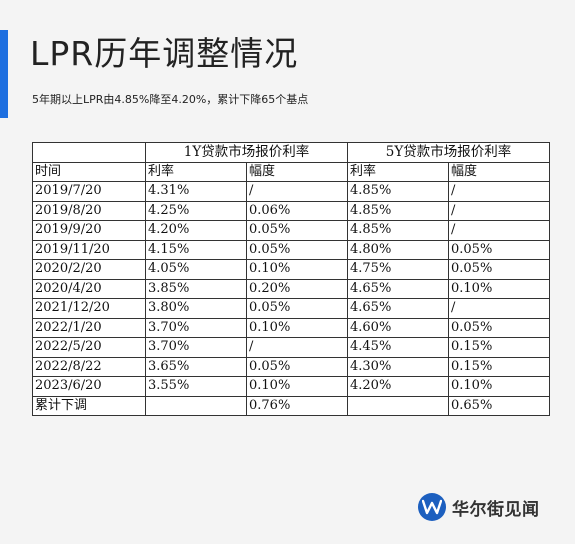 The image size is (575, 544). I want to click on cell-date: 2020/2/20, so click(89, 269).